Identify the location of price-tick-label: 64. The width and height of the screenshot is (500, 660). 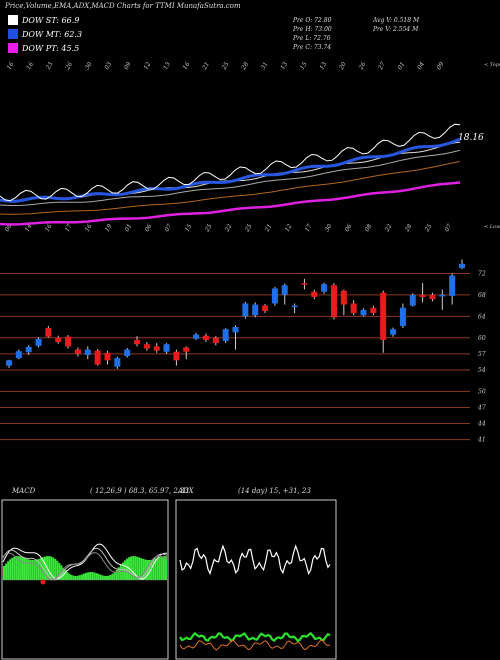
(482, 316).